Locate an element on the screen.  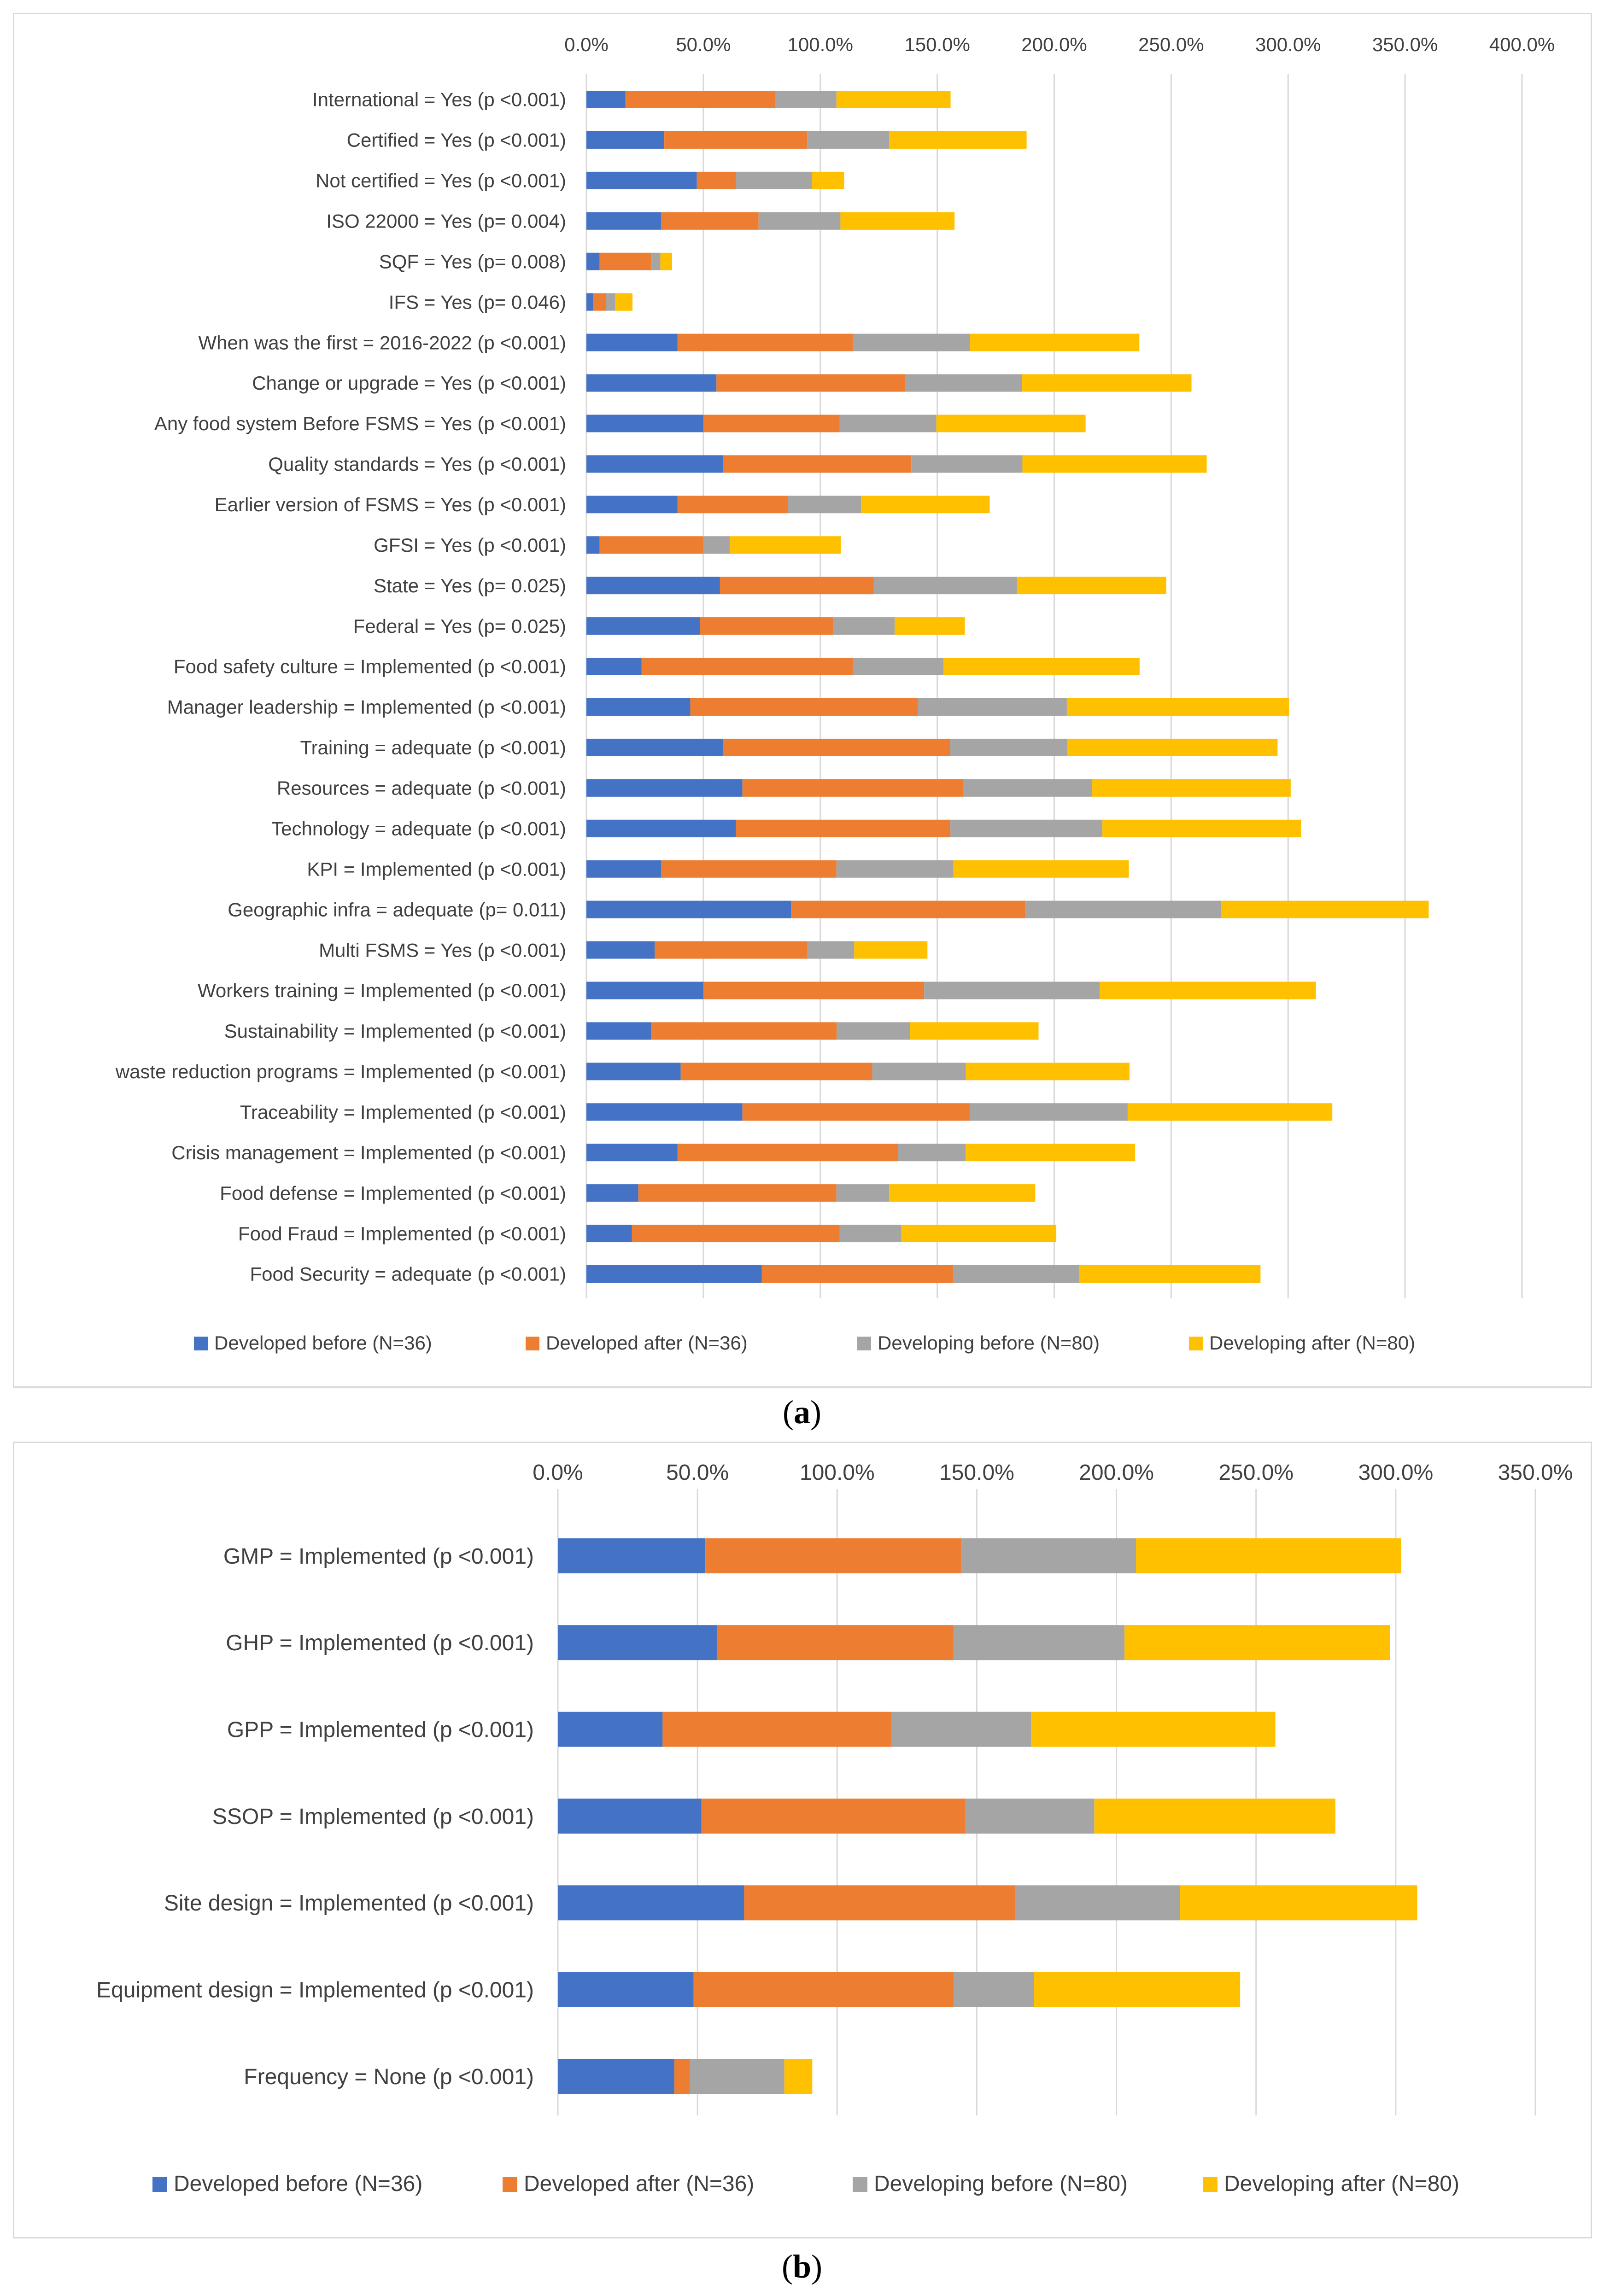
x-tick-label: 300.0% is located at coordinates (1395, 1473).